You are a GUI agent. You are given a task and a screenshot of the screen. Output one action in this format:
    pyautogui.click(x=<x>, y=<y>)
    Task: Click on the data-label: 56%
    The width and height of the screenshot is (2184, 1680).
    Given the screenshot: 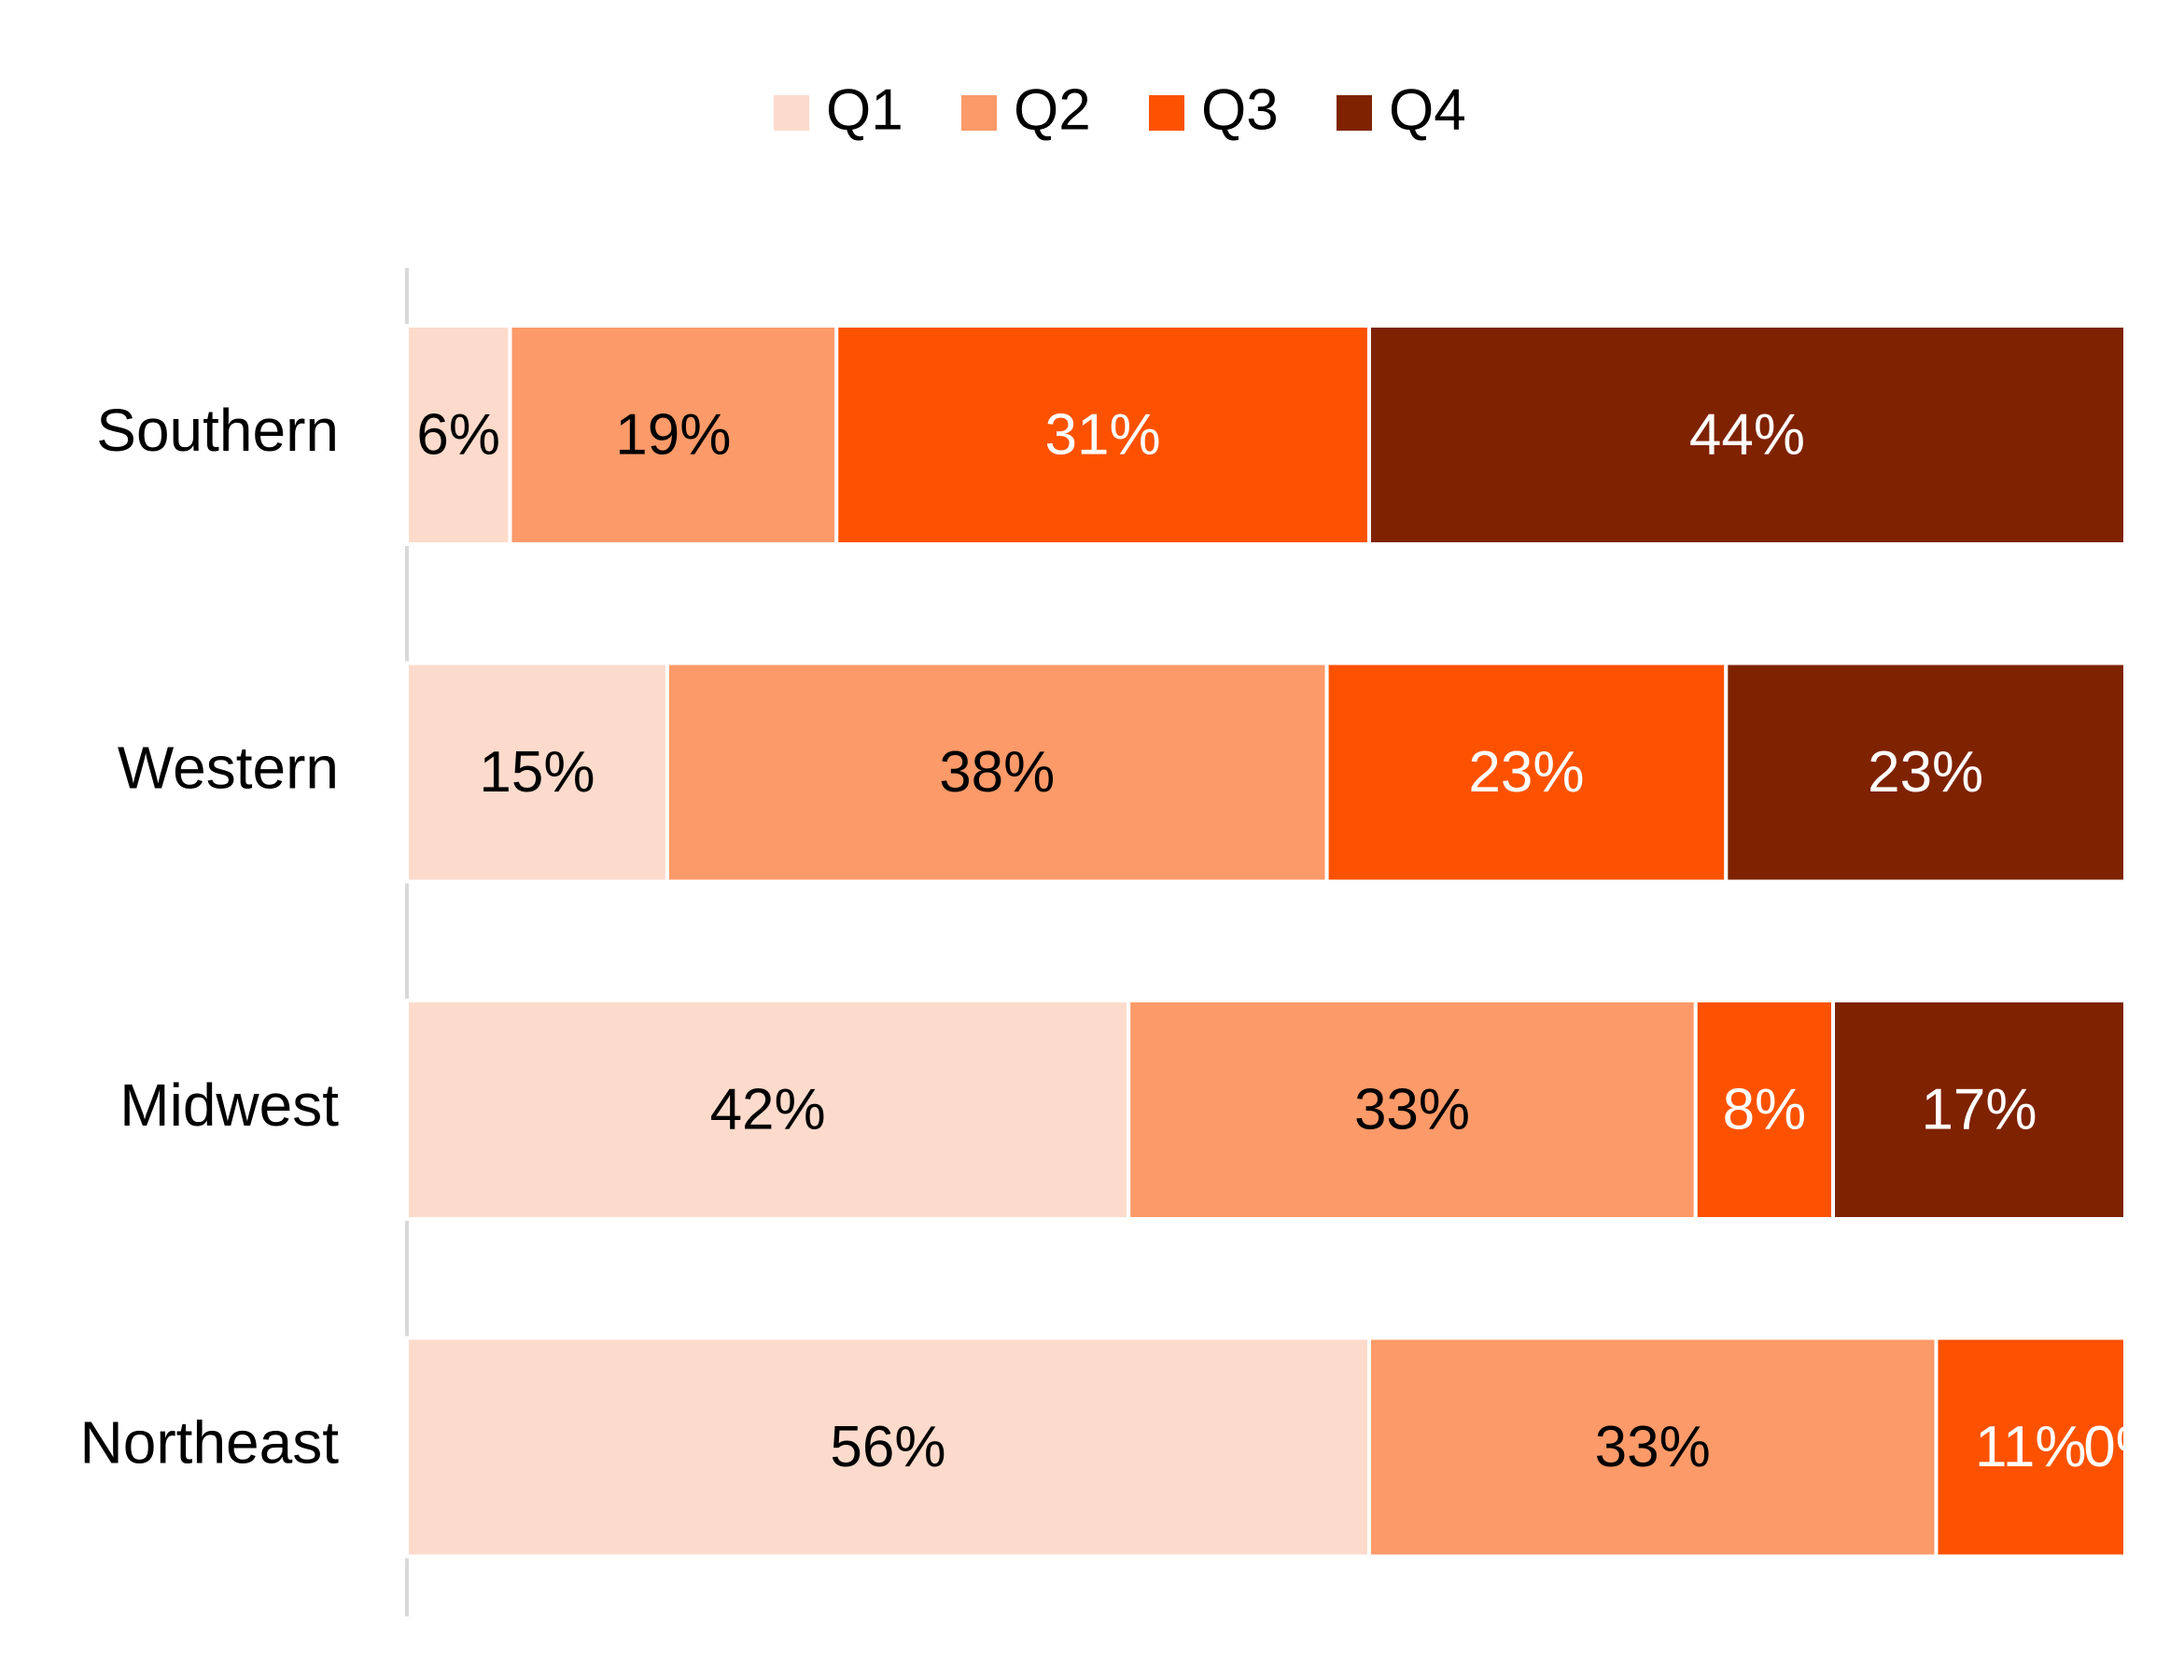 What is the action you would take?
    pyautogui.click(x=887, y=1447)
    